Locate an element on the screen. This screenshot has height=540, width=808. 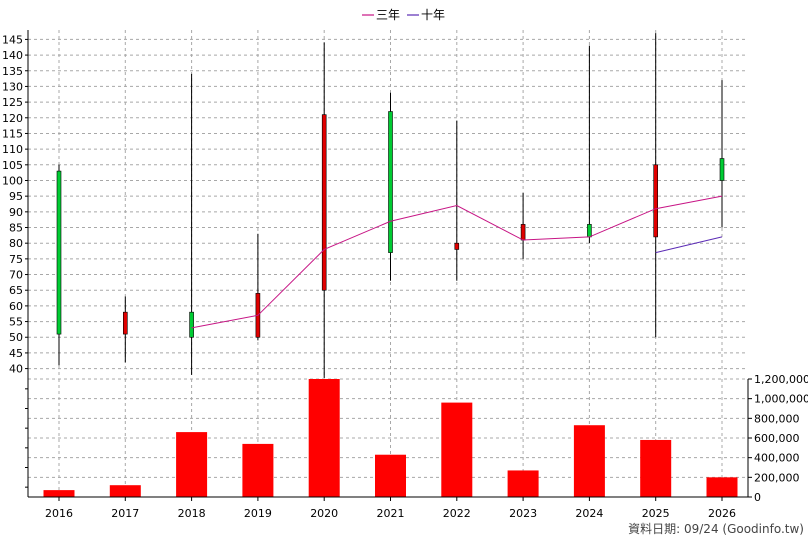
price-tick-label: 130 is located at coordinates (12, 86).